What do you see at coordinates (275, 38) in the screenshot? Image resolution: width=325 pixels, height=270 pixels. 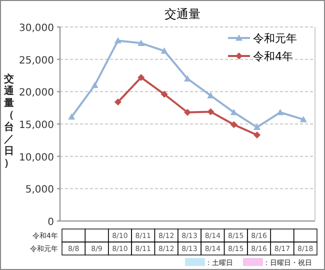 I see `legend-label: 令和元年` at bounding box center [275, 38].